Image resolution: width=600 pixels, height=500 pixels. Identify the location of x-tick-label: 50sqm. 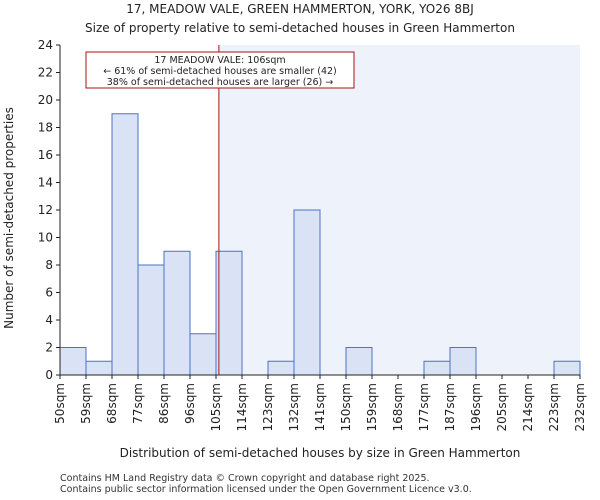
(60, 403).